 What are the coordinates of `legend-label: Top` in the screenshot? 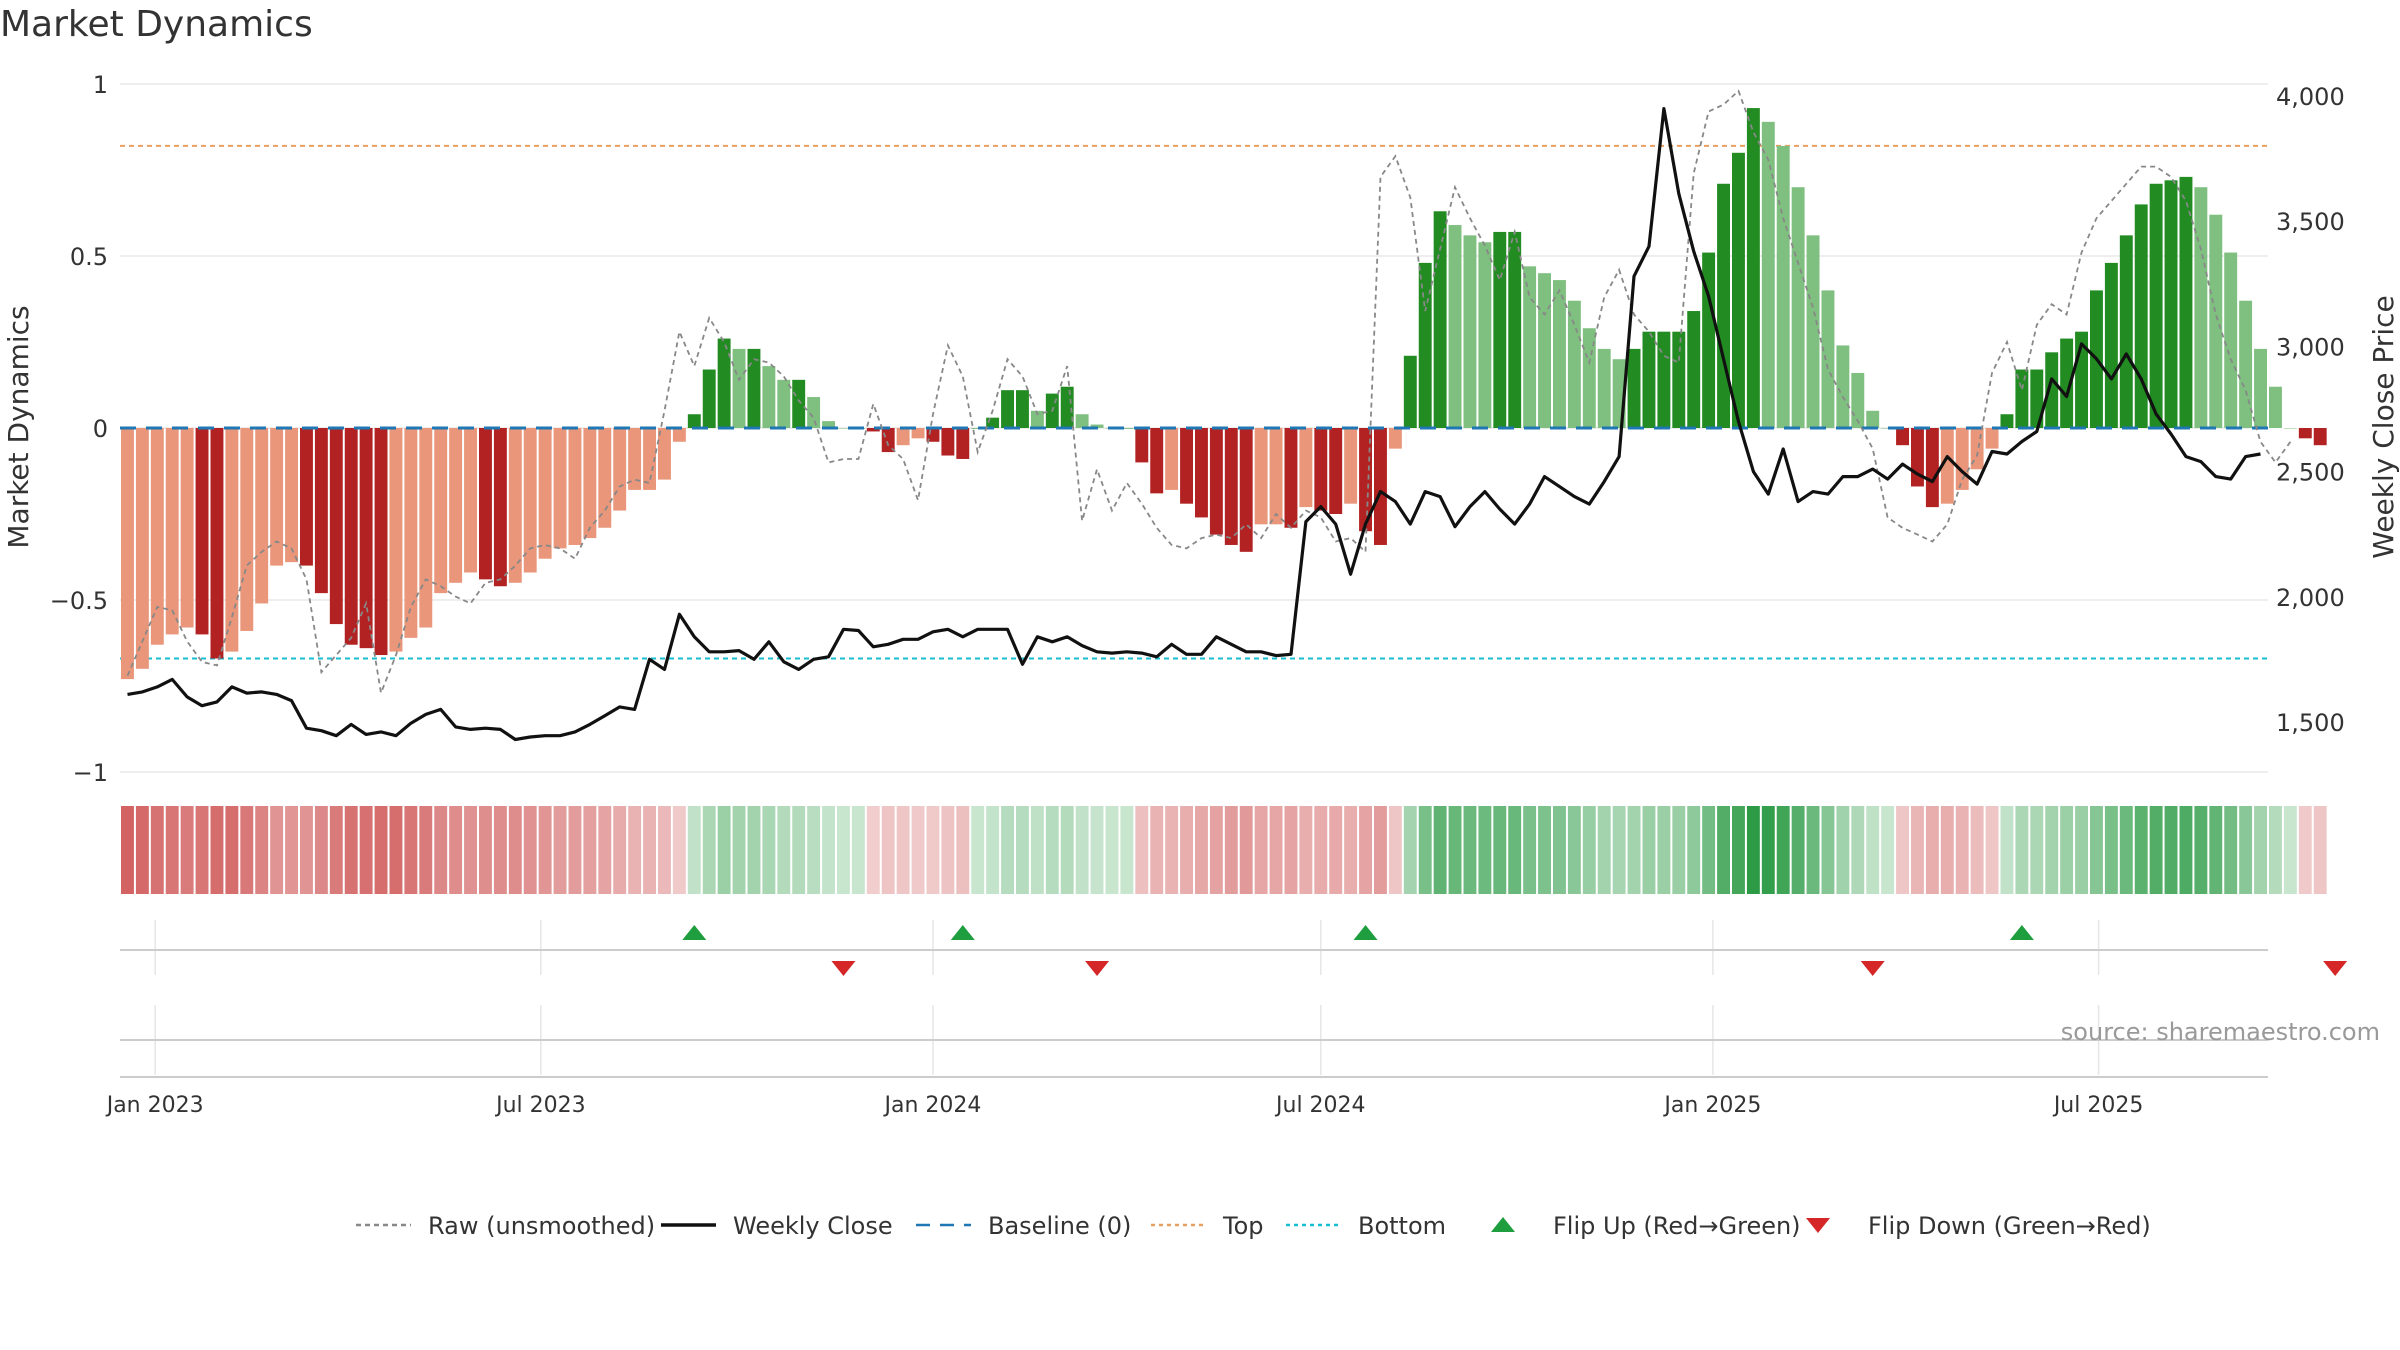 It's located at (1243, 1226).